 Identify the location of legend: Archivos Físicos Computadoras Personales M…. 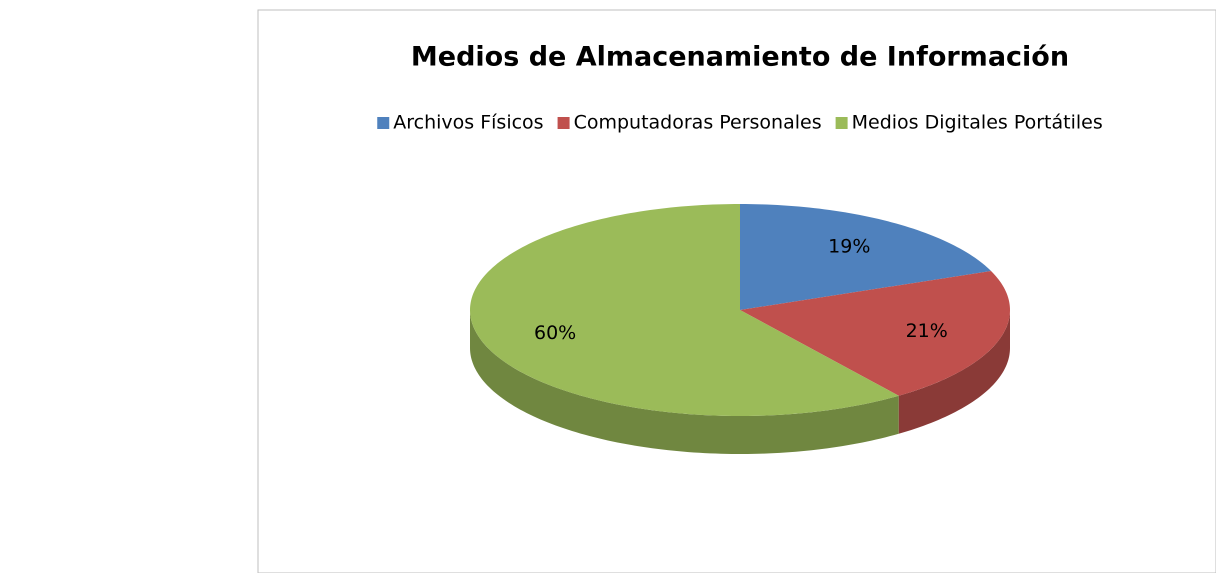
(740, 123).